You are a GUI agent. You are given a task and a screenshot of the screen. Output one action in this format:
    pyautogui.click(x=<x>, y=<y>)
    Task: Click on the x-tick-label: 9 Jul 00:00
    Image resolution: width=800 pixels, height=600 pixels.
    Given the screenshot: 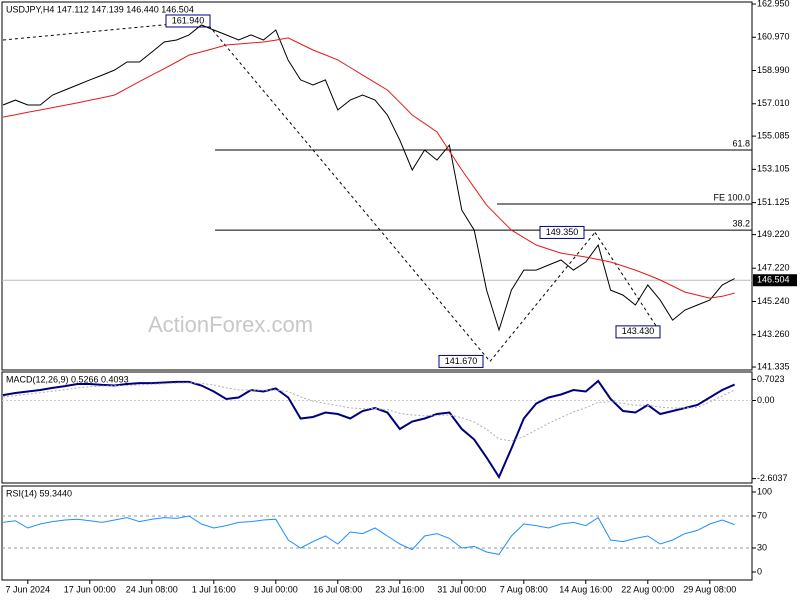 What is the action you would take?
    pyautogui.click(x=276, y=589)
    